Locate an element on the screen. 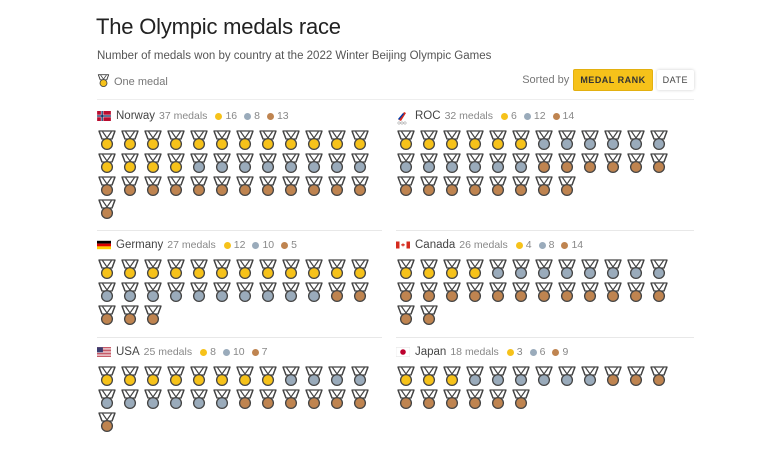 The image size is (768, 453). country-block-usa: USA 25 medals 8 10 7 is located at coordinates (243, 389).